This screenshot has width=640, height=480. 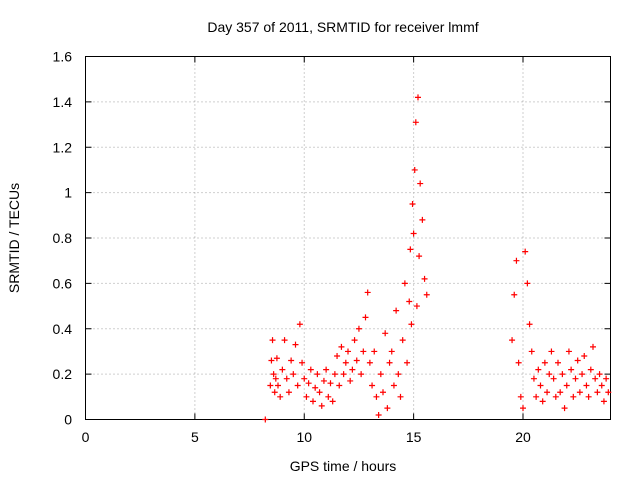 I want to click on x-axis-title: GPS time / hours, so click(x=343, y=466).